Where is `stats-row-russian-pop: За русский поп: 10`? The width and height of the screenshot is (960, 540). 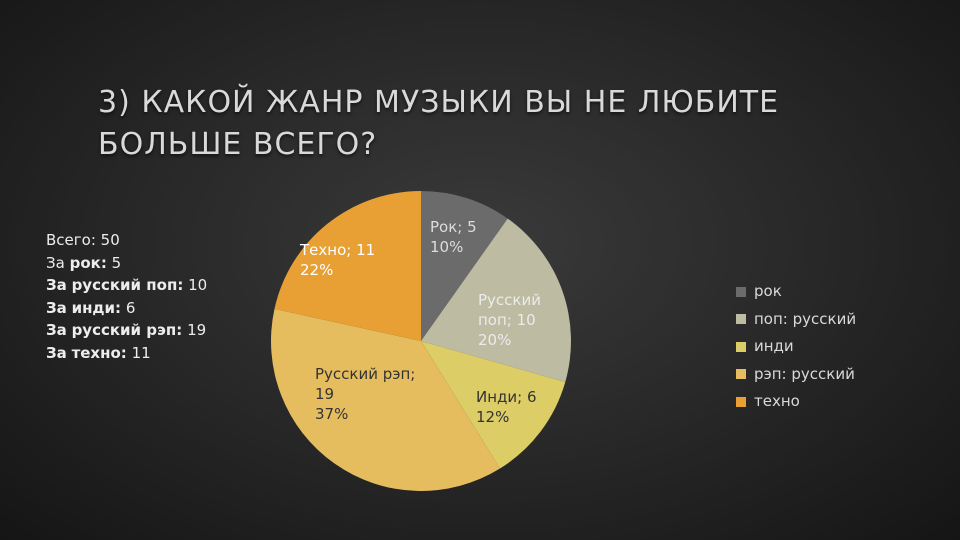 stats-row-russian-pop: За русский поп: 10 is located at coordinates (126, 285).